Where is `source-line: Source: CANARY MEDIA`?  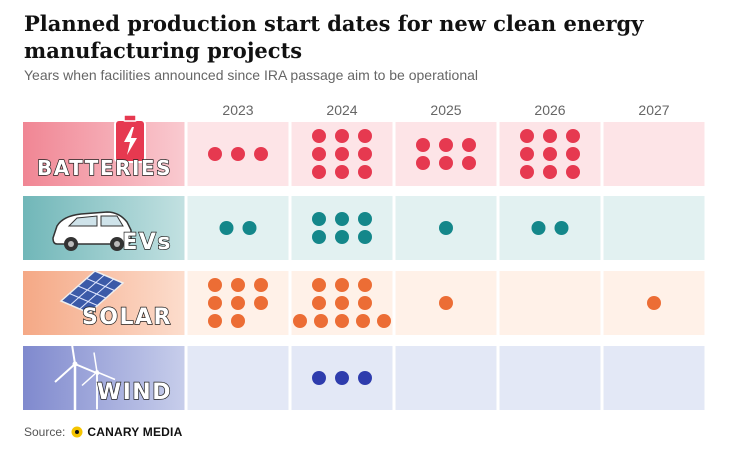 source-line: Source: CANARY MEDIA is located at coordinates (103, 432).